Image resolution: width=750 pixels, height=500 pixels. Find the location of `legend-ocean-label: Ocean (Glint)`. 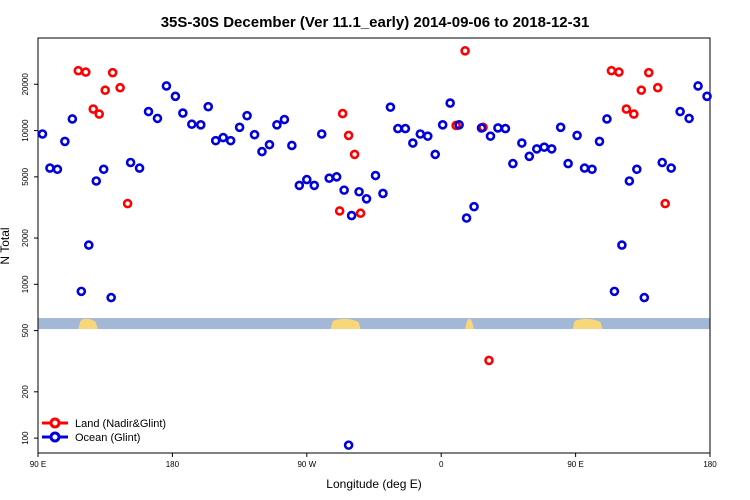

legend-ocean-label: Ocean (Glint) is located at coordinates (107, 438).